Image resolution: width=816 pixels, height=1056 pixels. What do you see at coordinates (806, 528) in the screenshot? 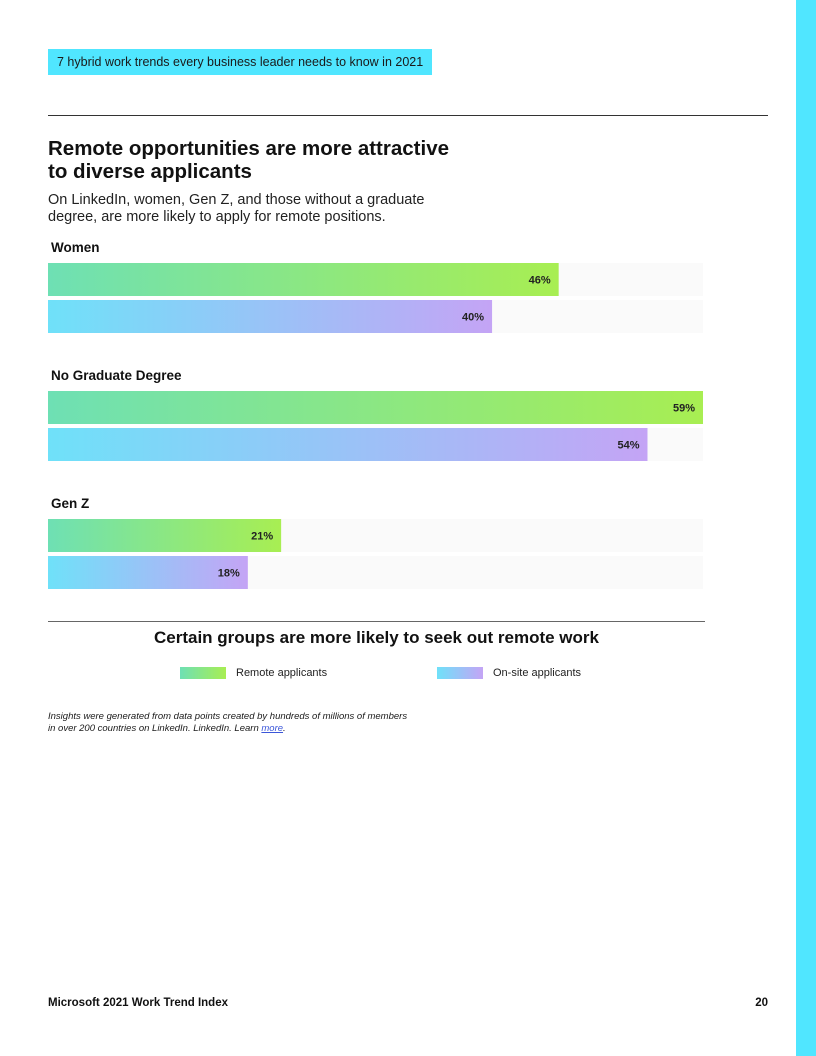
I see `accent-stripe` at bounding box center [806, 528].